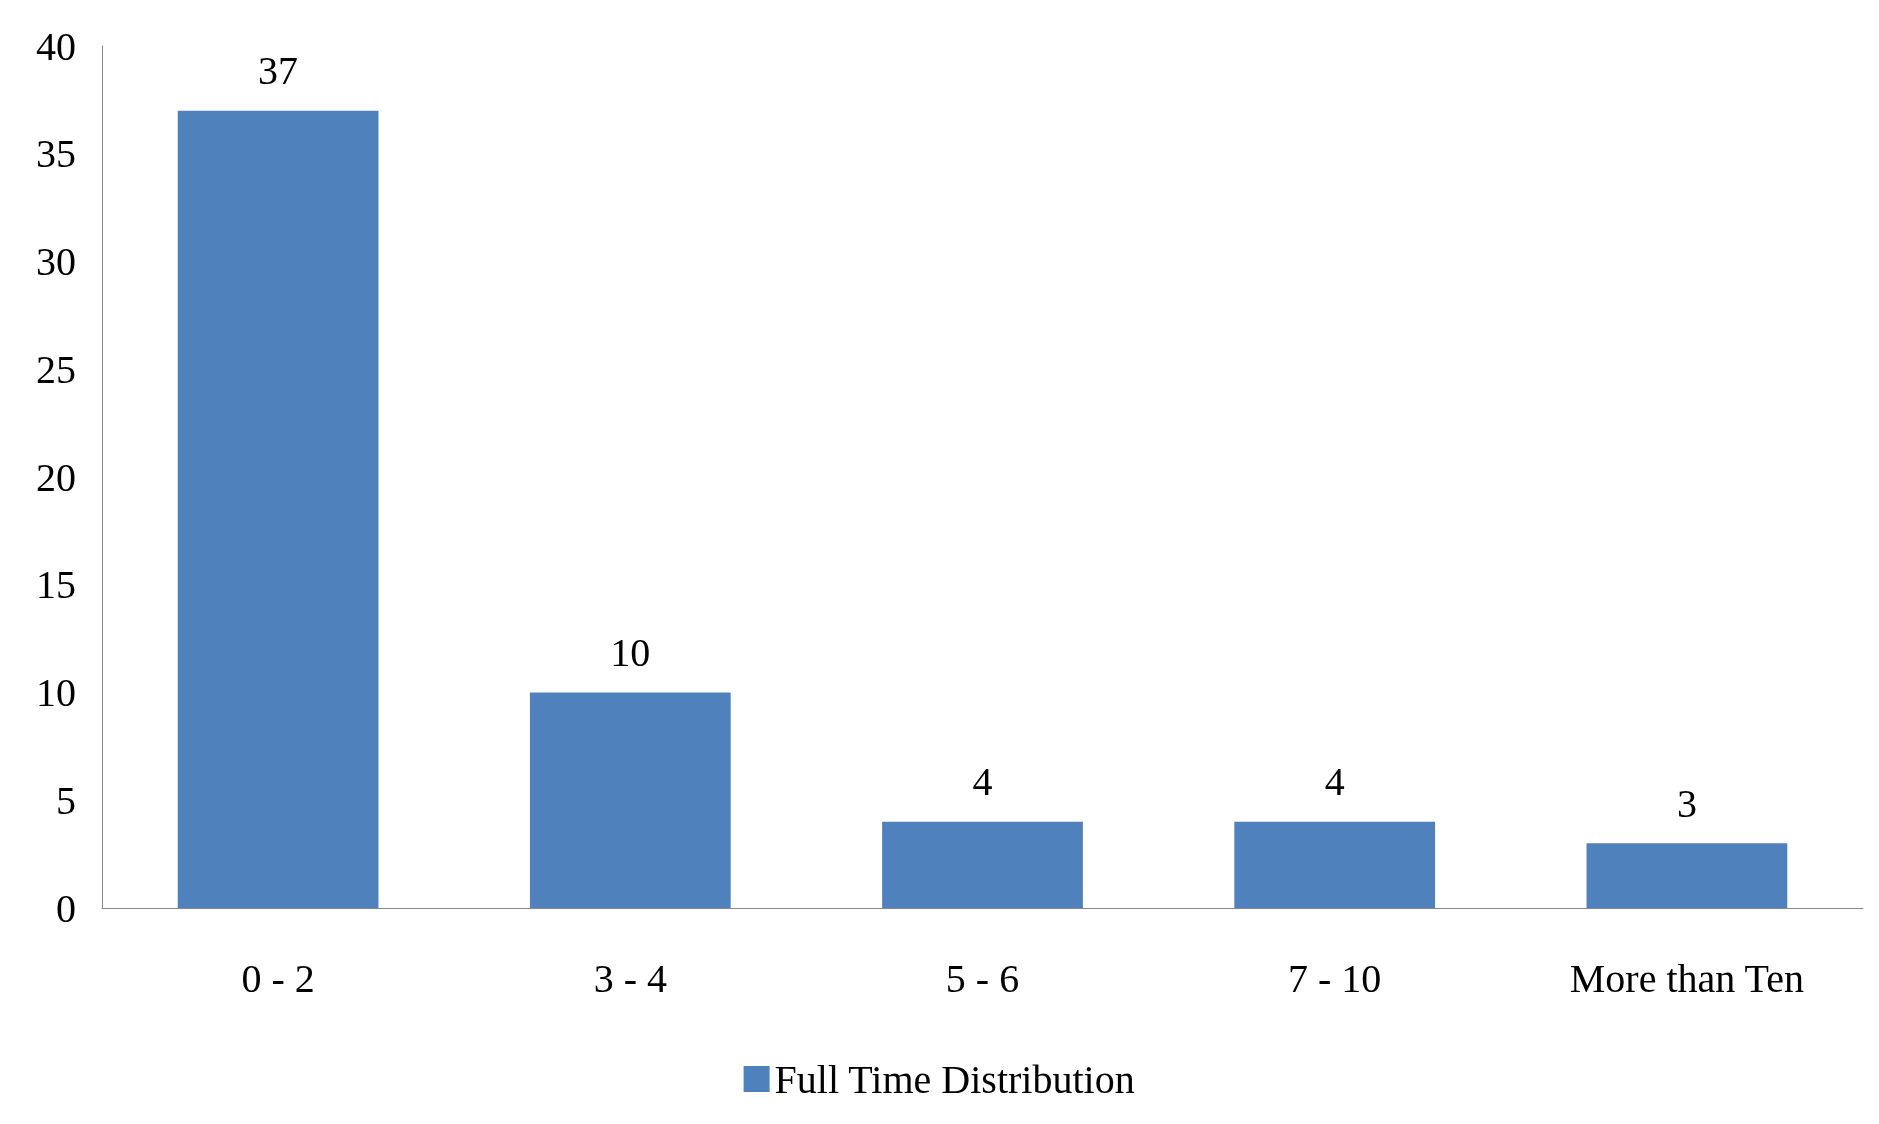 This screenshot has width=1879, height=1124. Describe the element at coordinates (66, 908) in the screenshot. I see `y-tick-label: 0` at that location.